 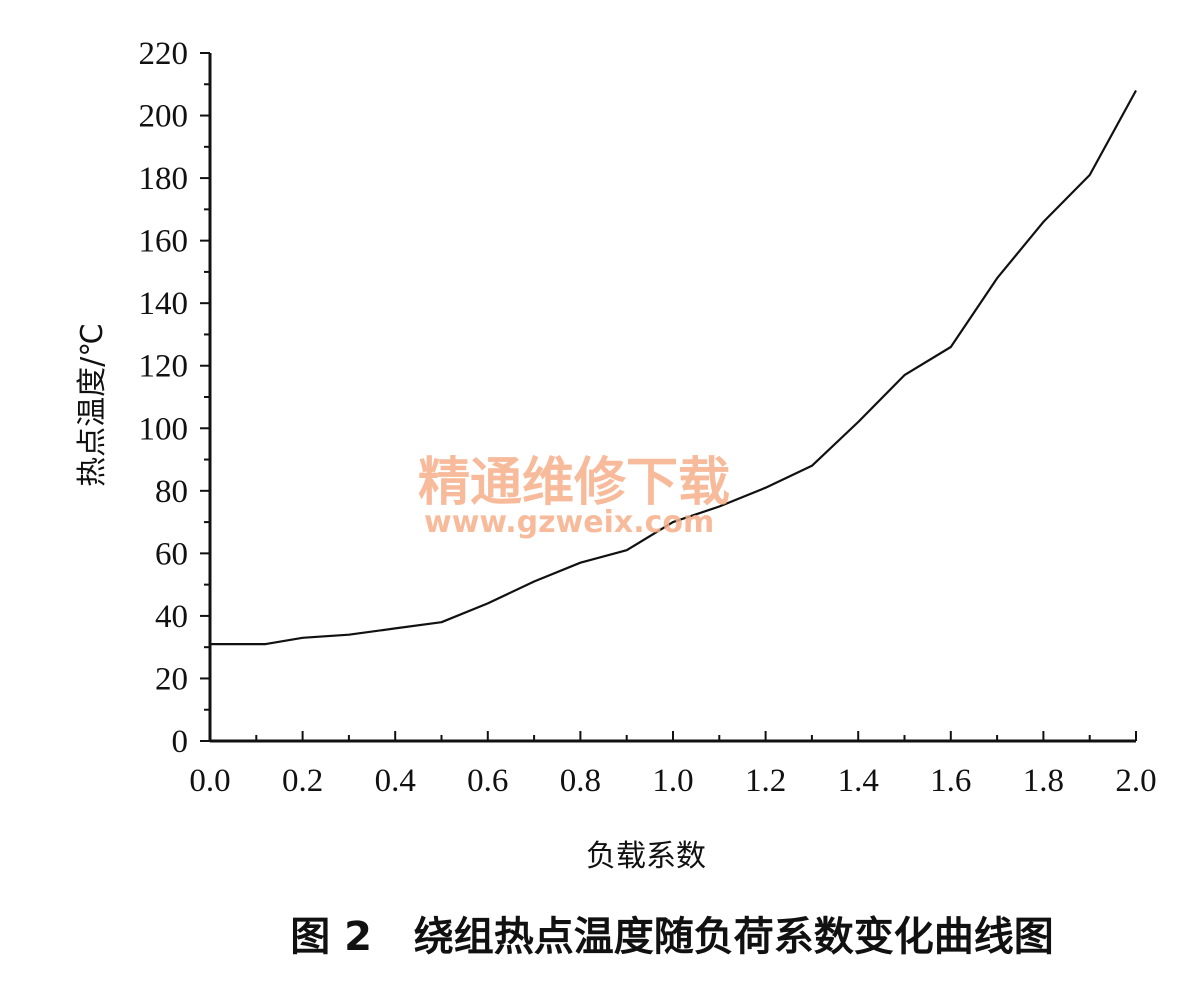 What do you see at coordinates (574, 483) in the screenshot?
I see `watermark-text: 精通维修下载` at bounding box center [574, 483].